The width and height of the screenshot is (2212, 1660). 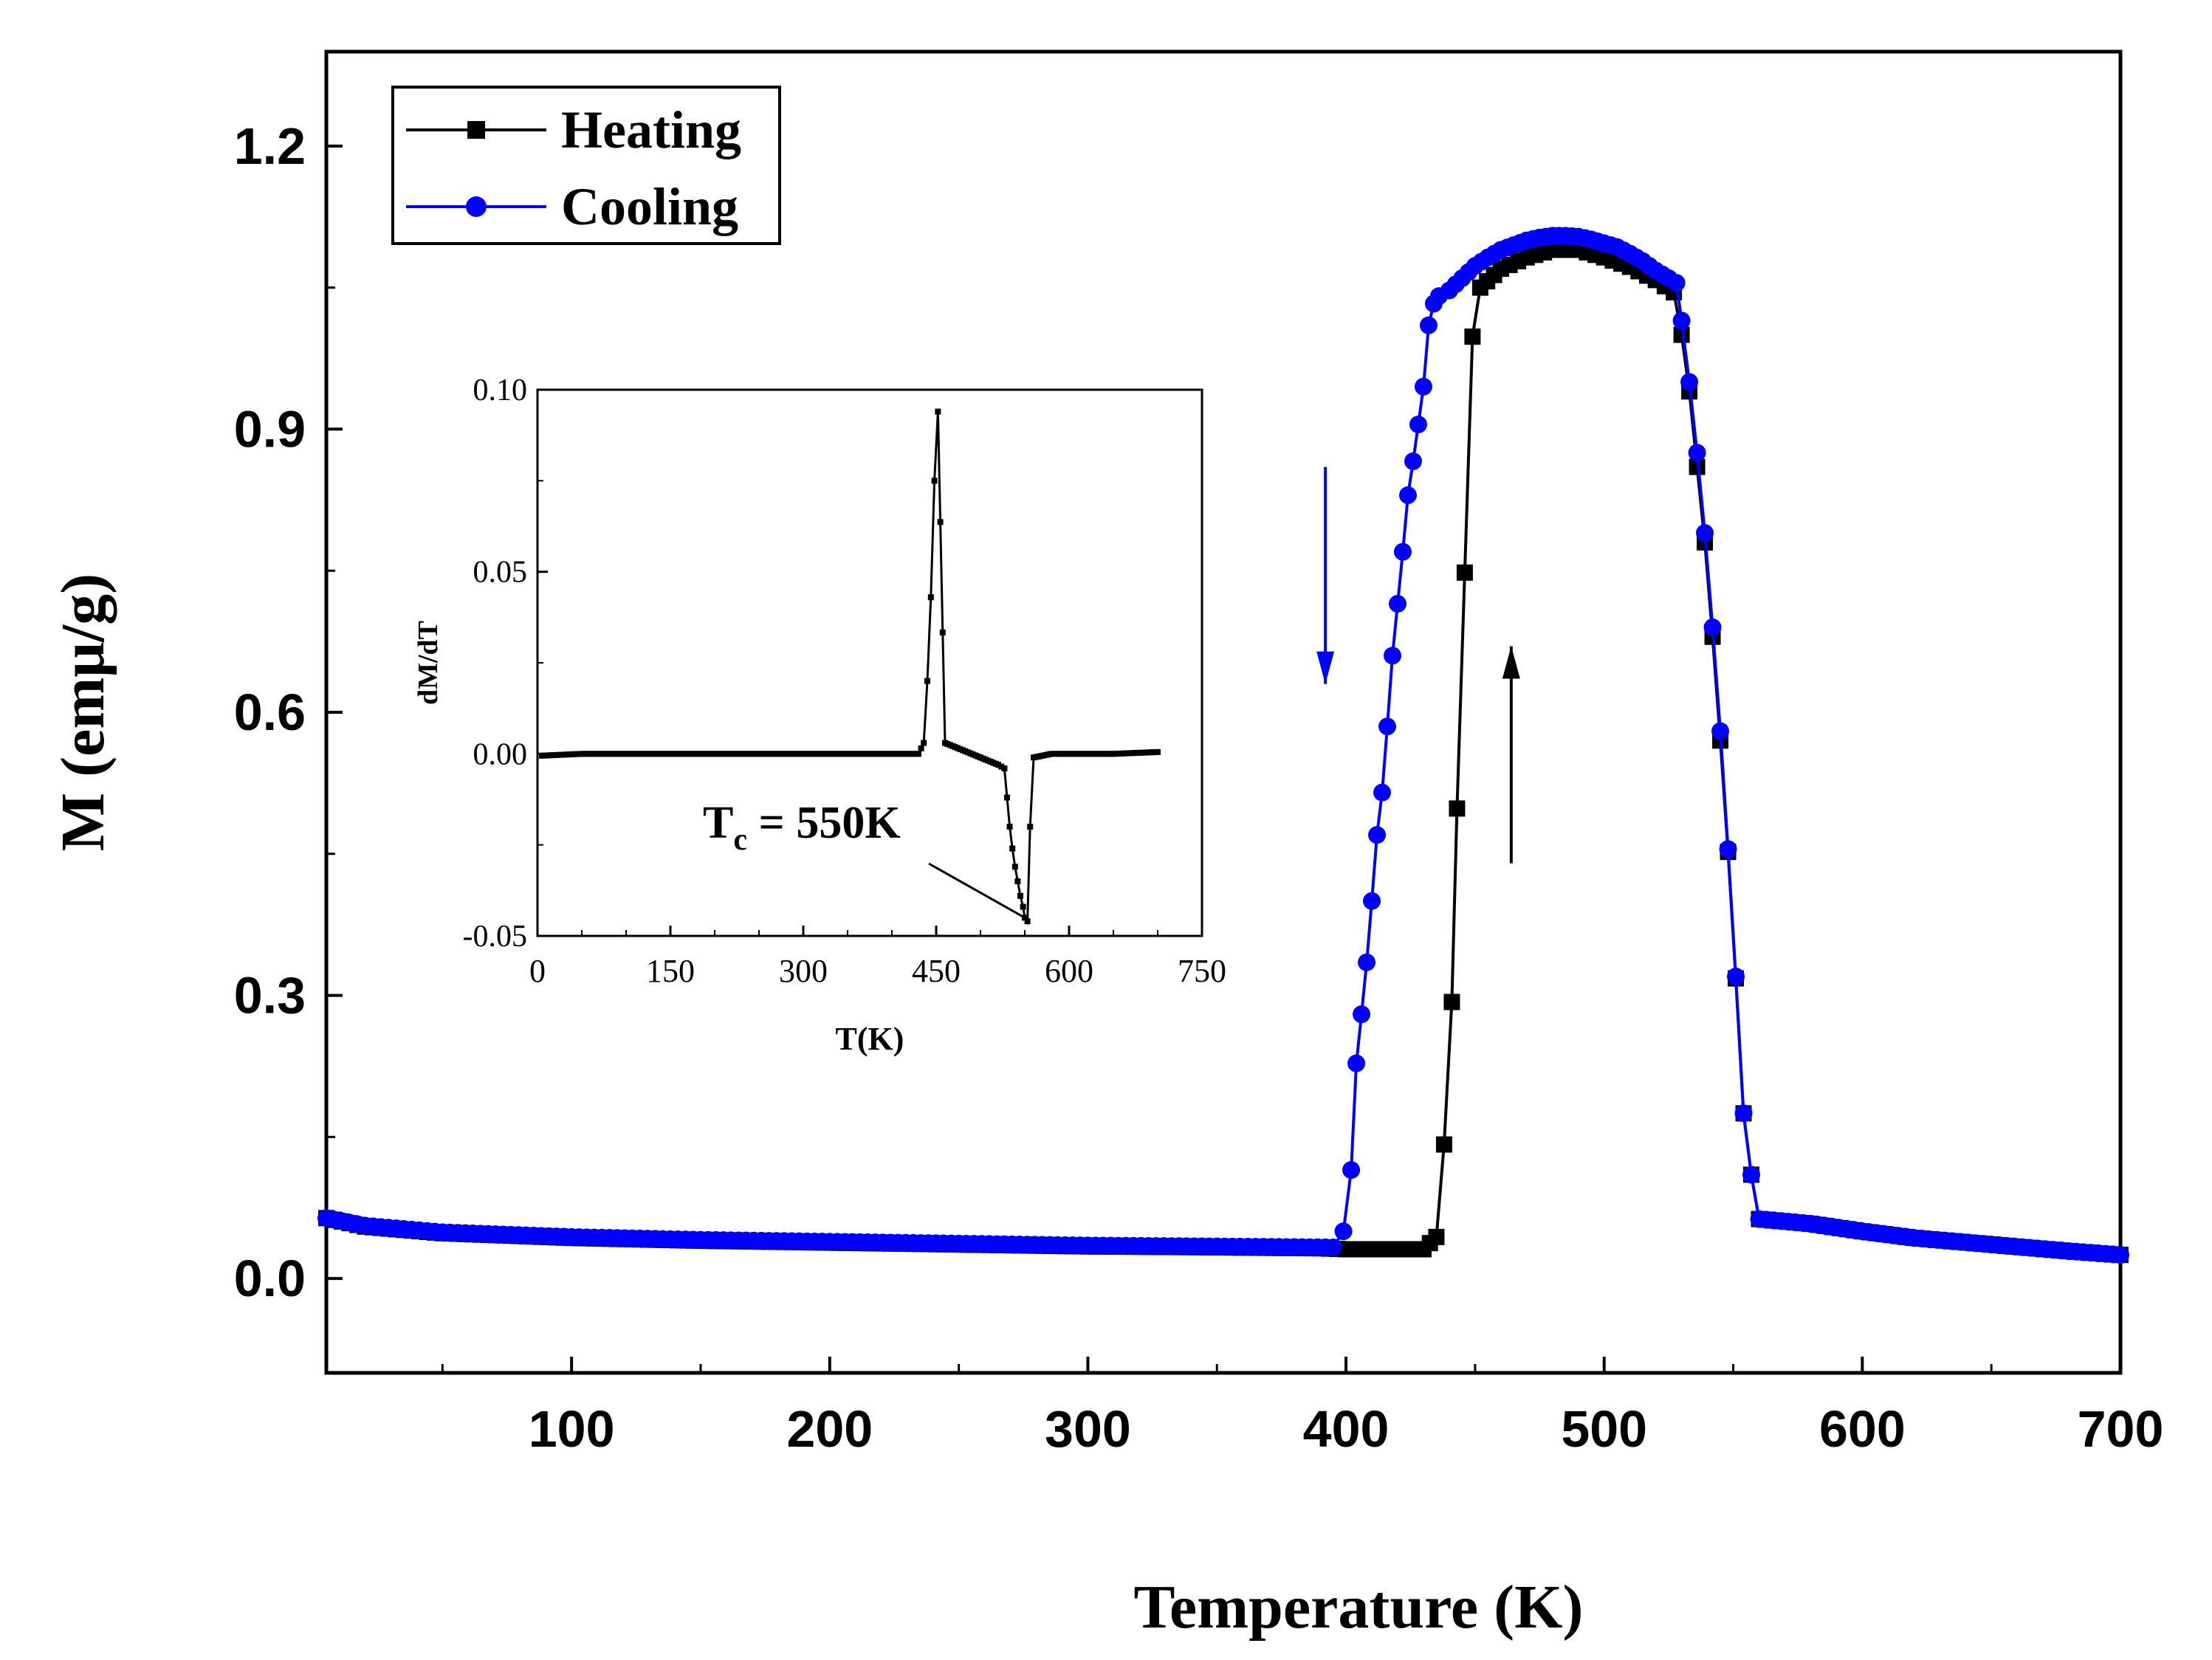 What do you see at coordinates (977, 890) in the screenshot?
I see `inset-tc-pointer` at bounding box center [977, 890].